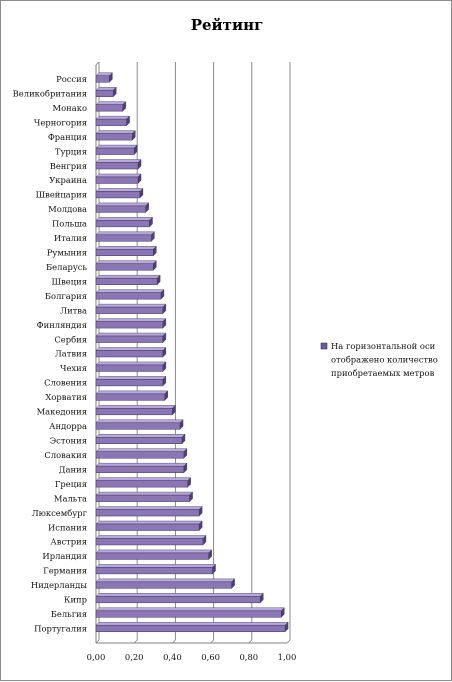 This screenshot has width=452, height=682. Describe the element at coordinates (66, 397) in the screenshot. I see `category-label: Хорватия` at that location.